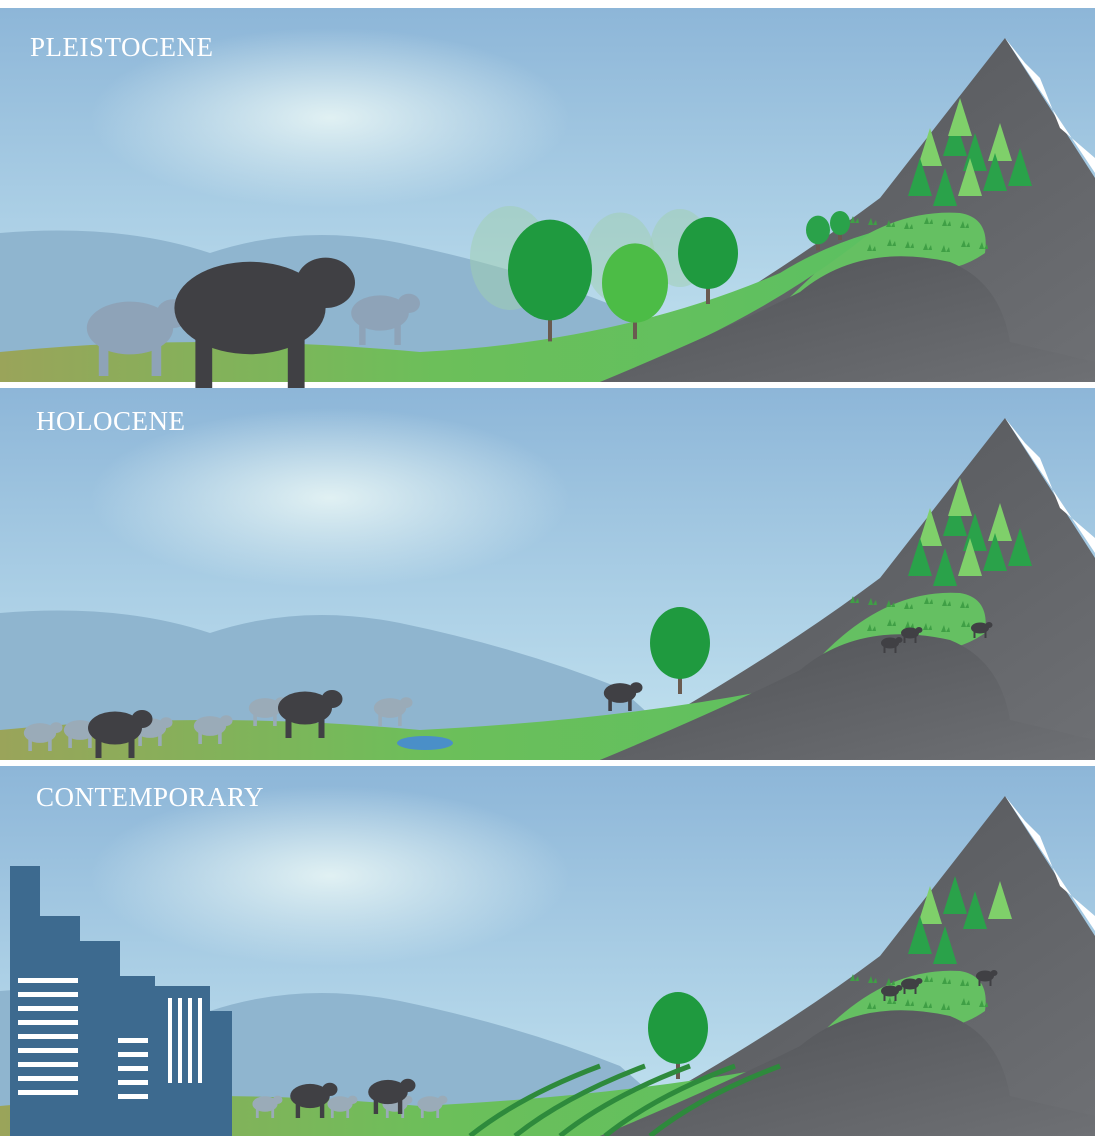 This screenshot has width=1095, height=1136. I want to click on snow, so click(1050, 105).